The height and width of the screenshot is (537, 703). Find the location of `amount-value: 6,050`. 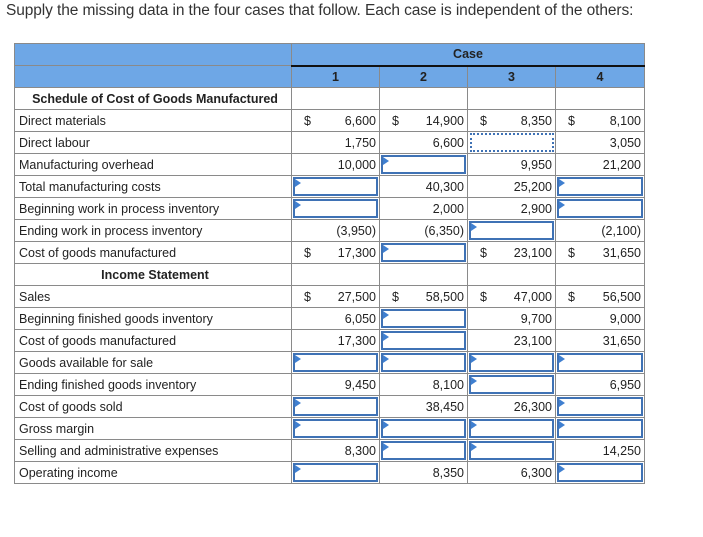

amount-value: 6,050 is located at coordinates (360, 318).